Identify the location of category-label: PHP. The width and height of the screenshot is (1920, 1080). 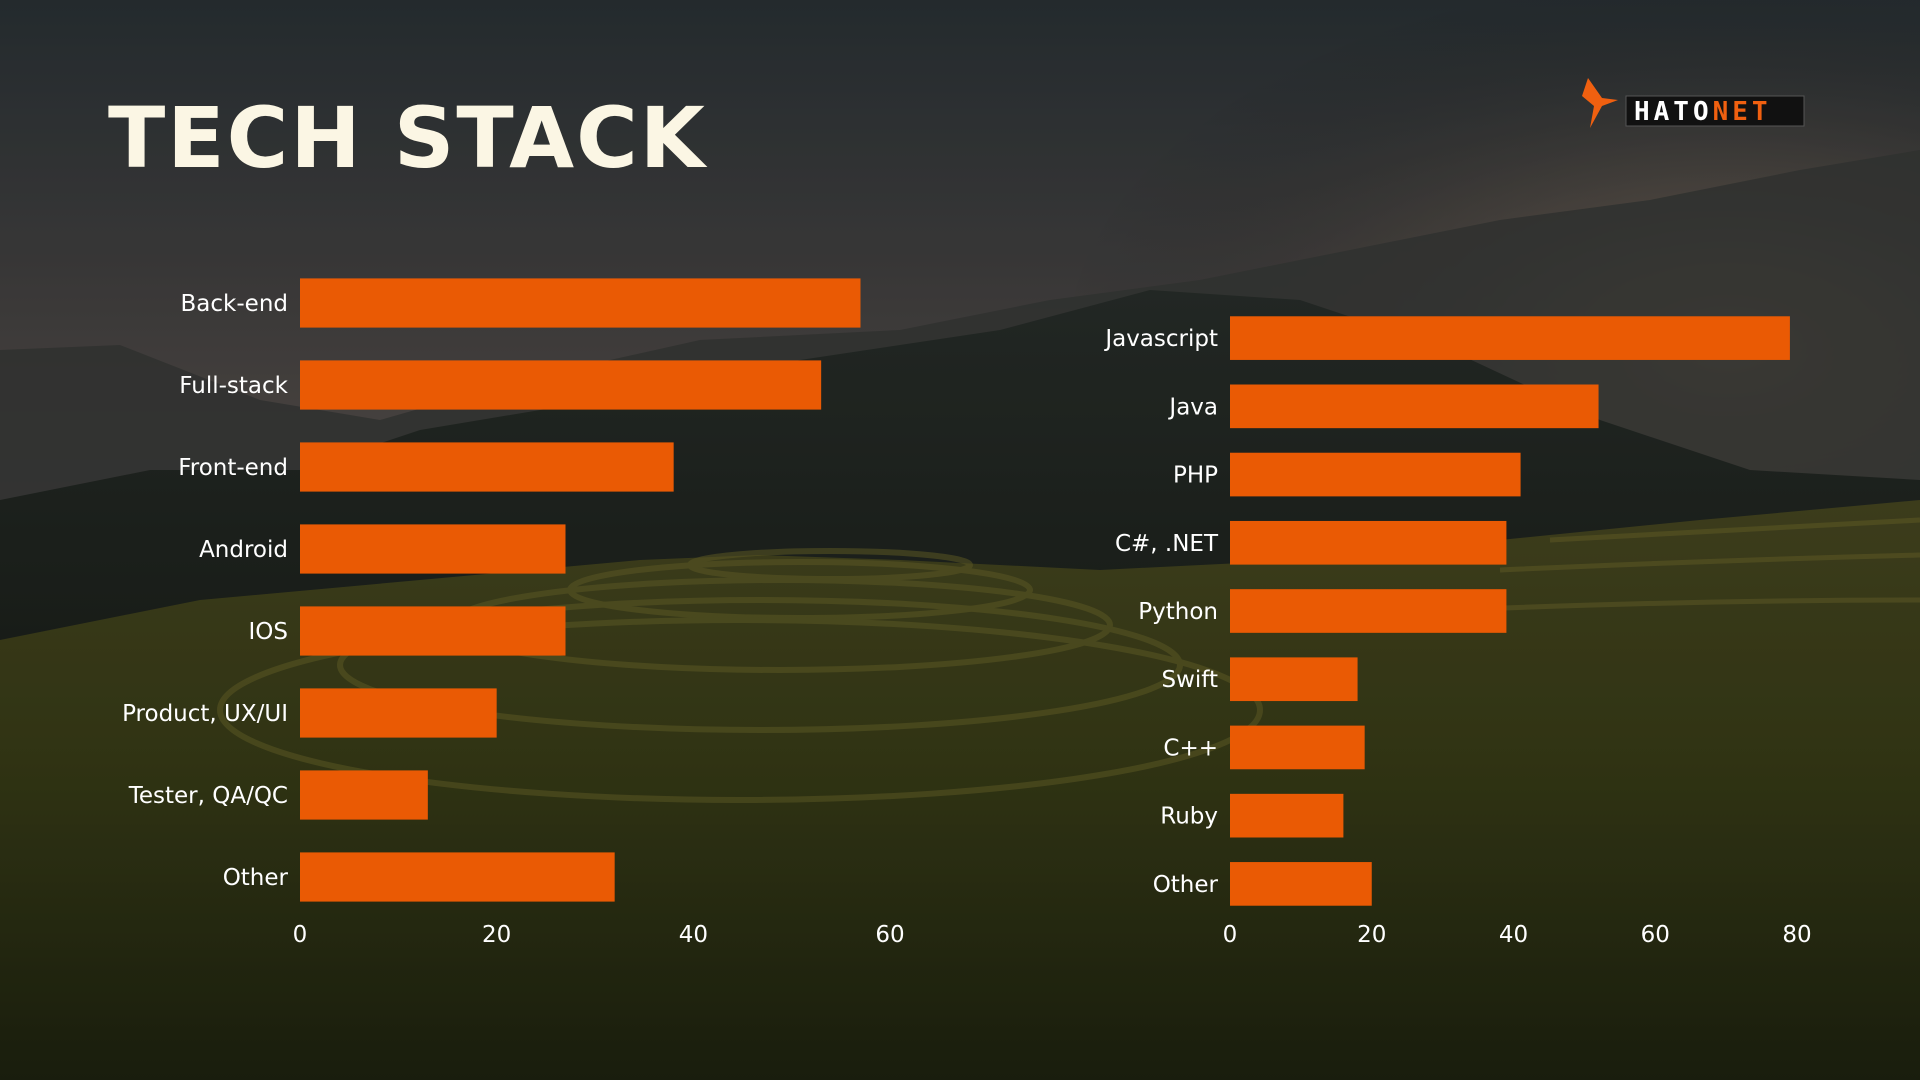
(1195, 476).